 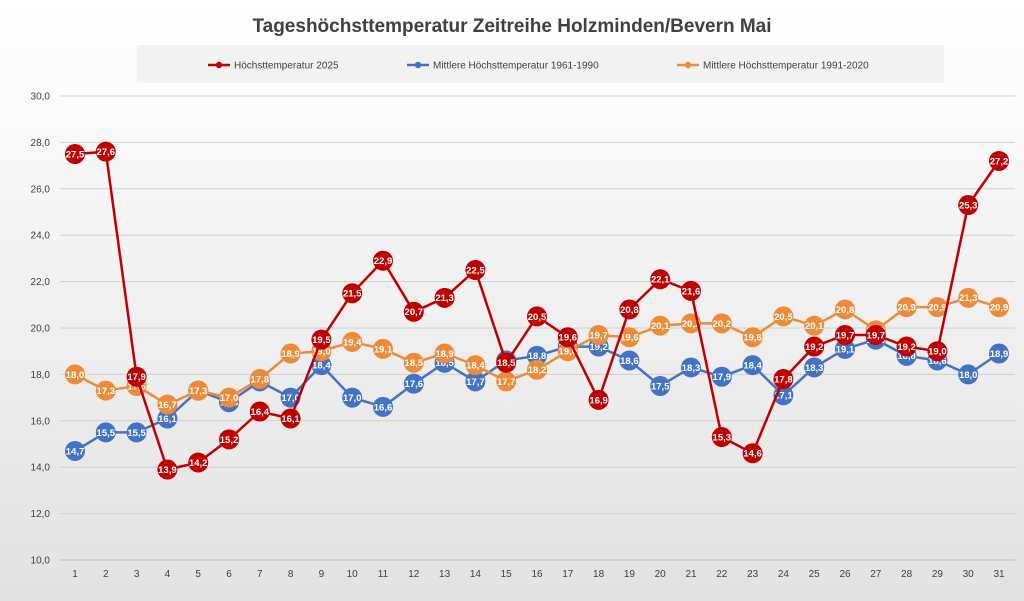 I want to click on data-label: 14,7, so click(x=75, y=451).